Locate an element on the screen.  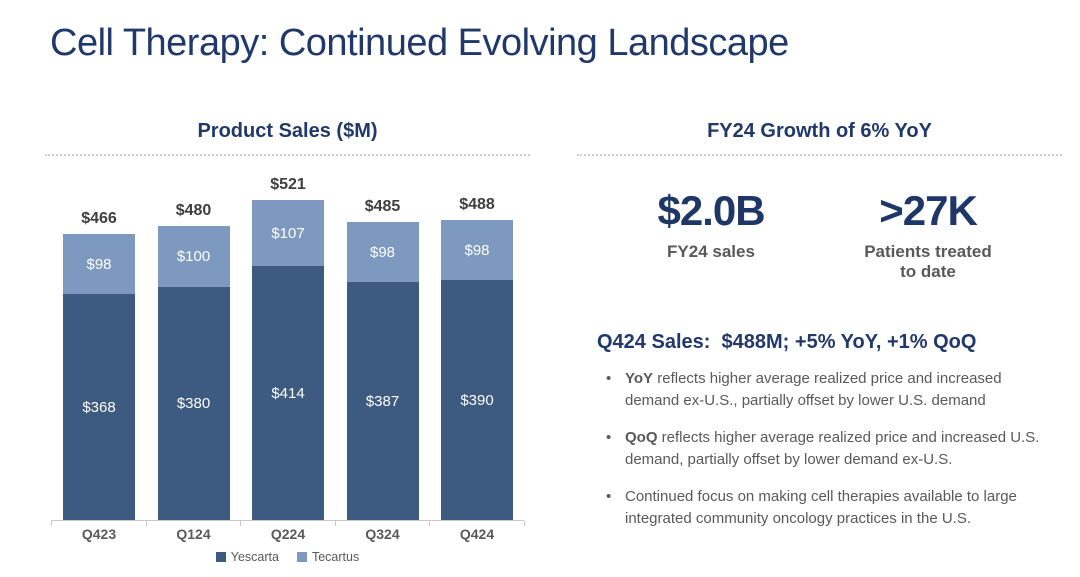
stat-patients-treated: >27K Patients treated to date is located at coordinates (928, 235).